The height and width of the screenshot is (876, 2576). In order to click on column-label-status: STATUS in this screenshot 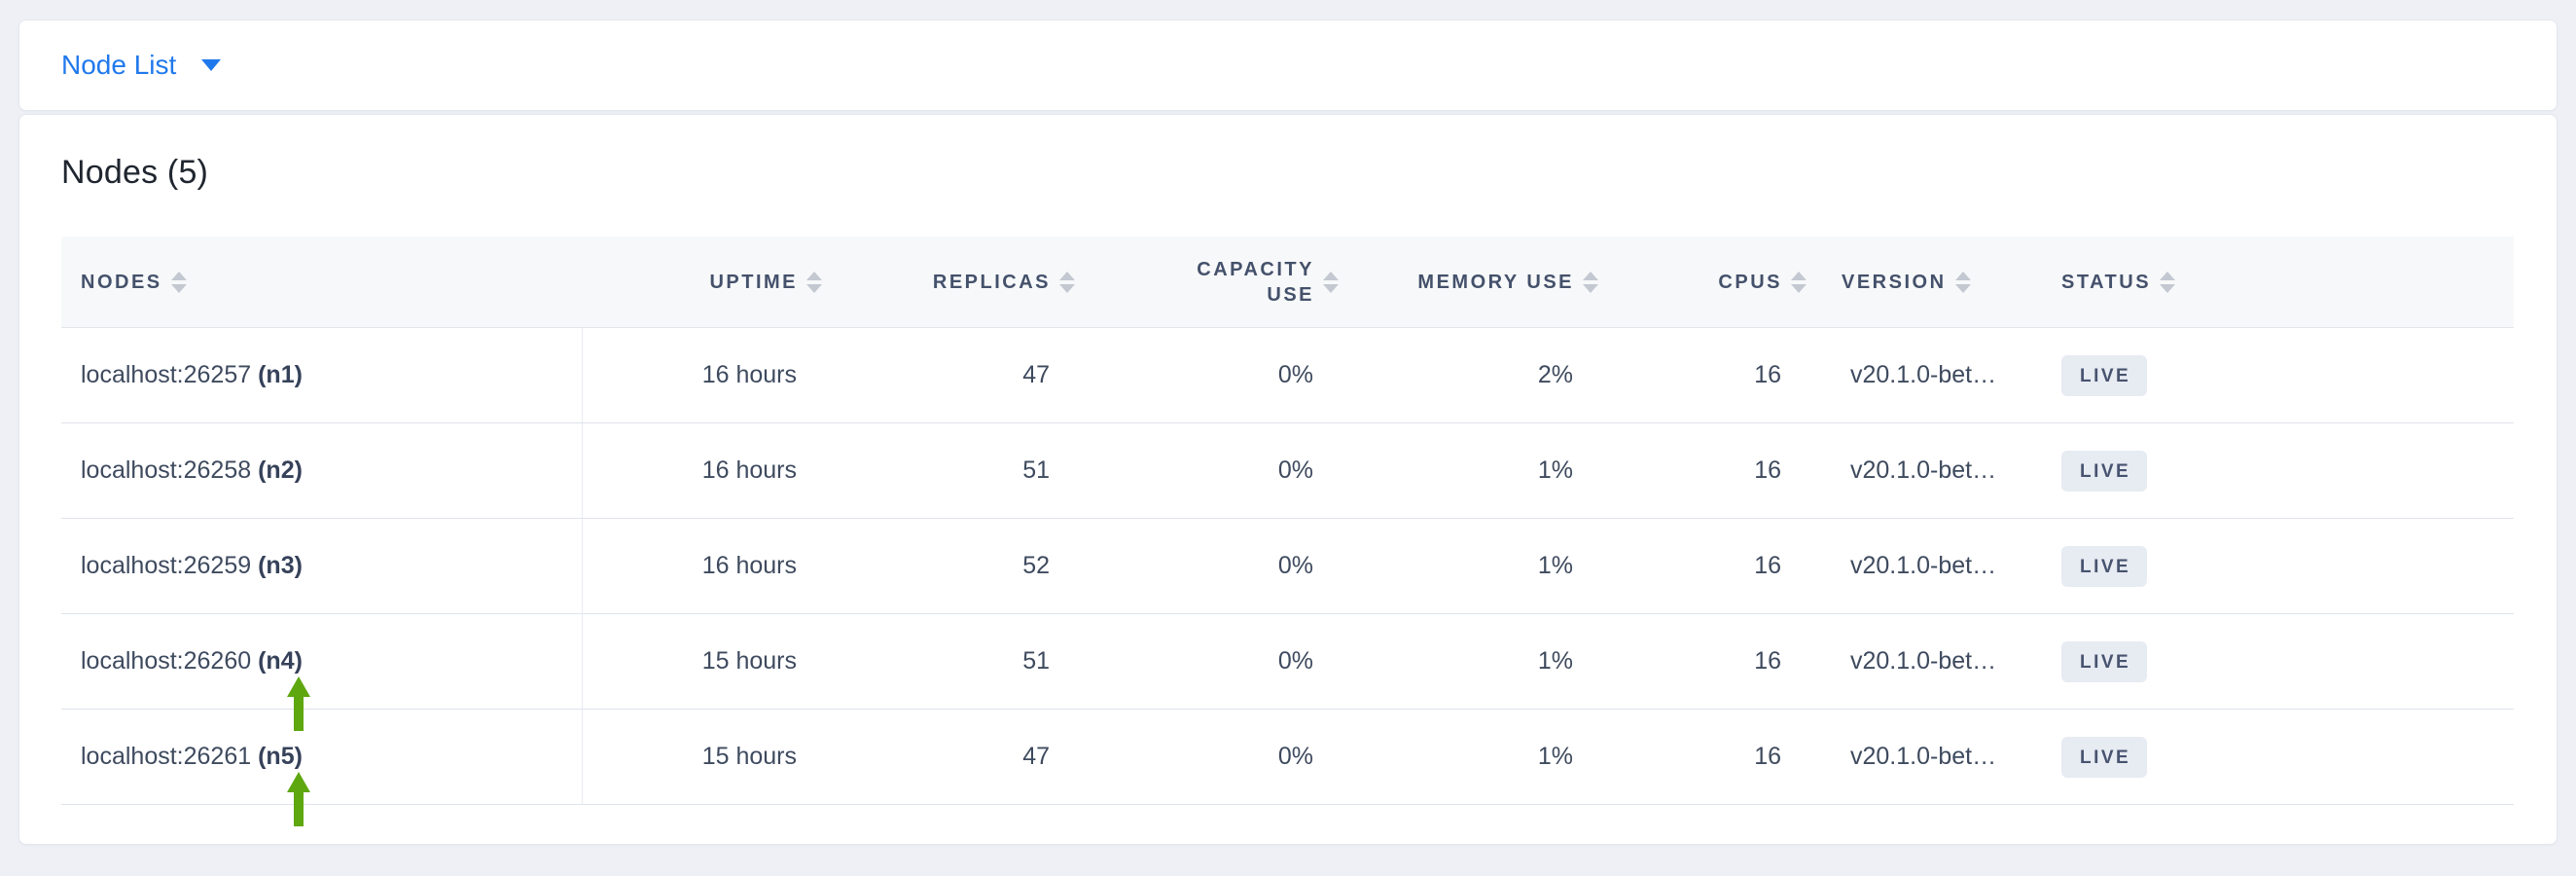, I will do `click(2106, 282)`.